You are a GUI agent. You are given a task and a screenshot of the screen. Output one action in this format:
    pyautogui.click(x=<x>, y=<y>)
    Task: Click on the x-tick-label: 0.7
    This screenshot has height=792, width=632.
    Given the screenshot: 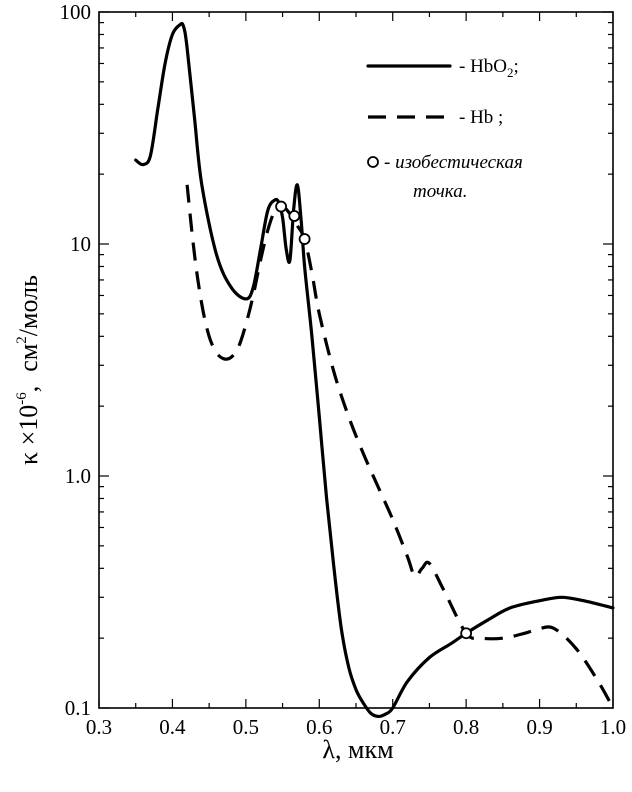 What is the action you would take?
    pyautogui.click(x=393, y=727)
    